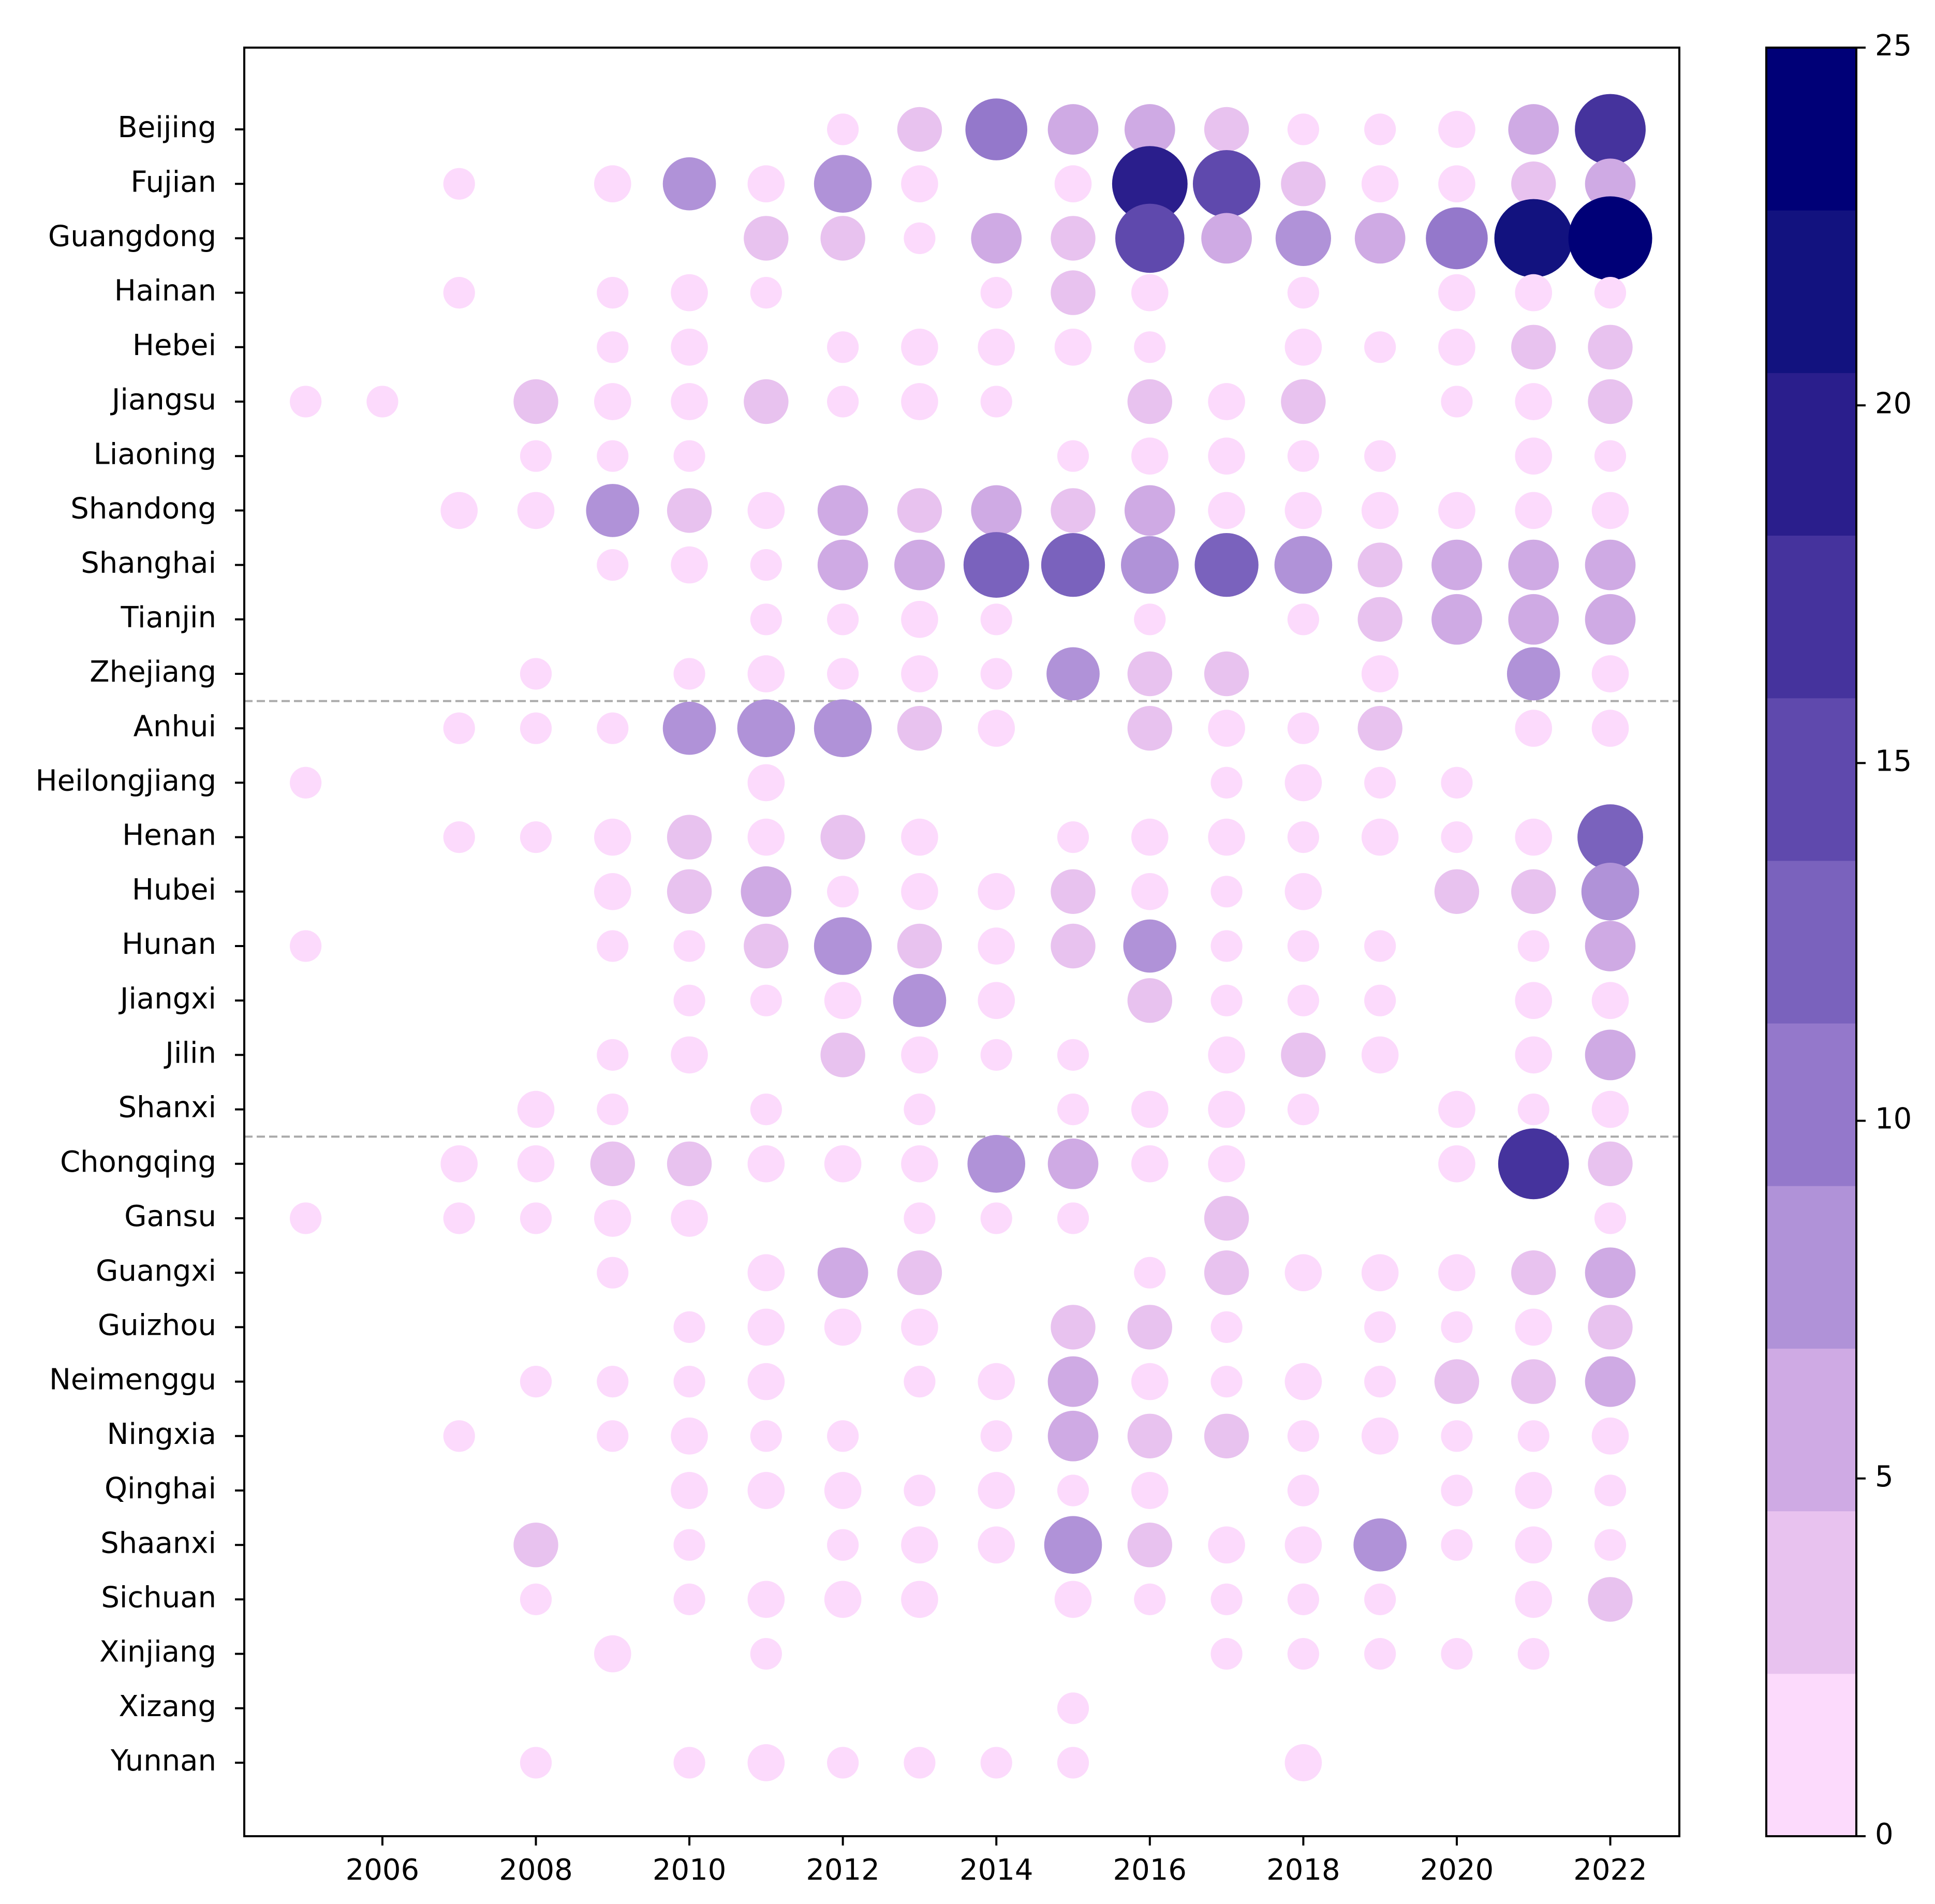  Describe the element at coordinates (1073, 1490) in the screenshot. I see `bubble-qinghai-2015` at that location.